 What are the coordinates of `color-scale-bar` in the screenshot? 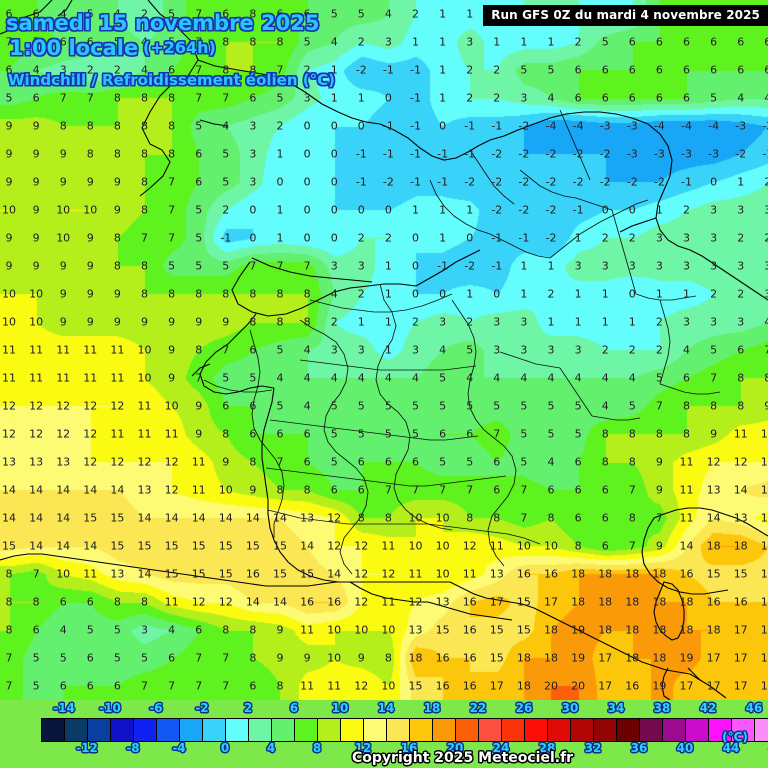 It's located at (404, 730).